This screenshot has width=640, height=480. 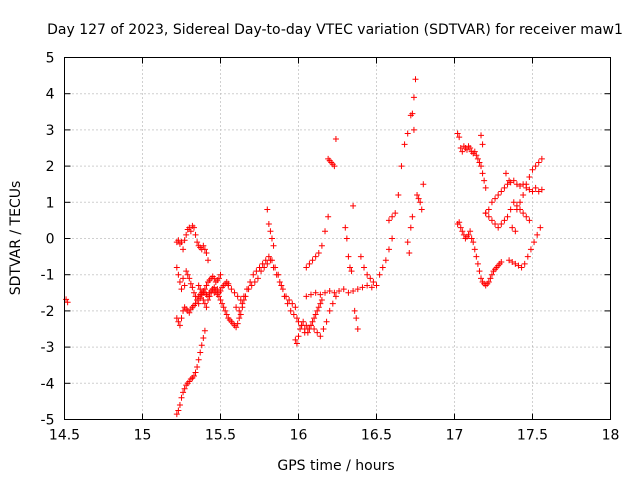 What do you see at coordinates (50, 131) in the screenshot?
I see `y-tick-label: 3` at bounding box center [50, 131].